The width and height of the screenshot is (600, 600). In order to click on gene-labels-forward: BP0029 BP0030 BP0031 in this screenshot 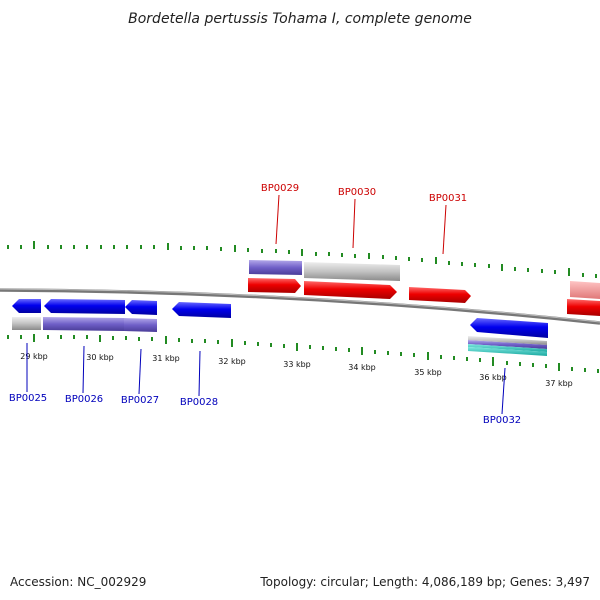, I will do `click(364, 193)`.